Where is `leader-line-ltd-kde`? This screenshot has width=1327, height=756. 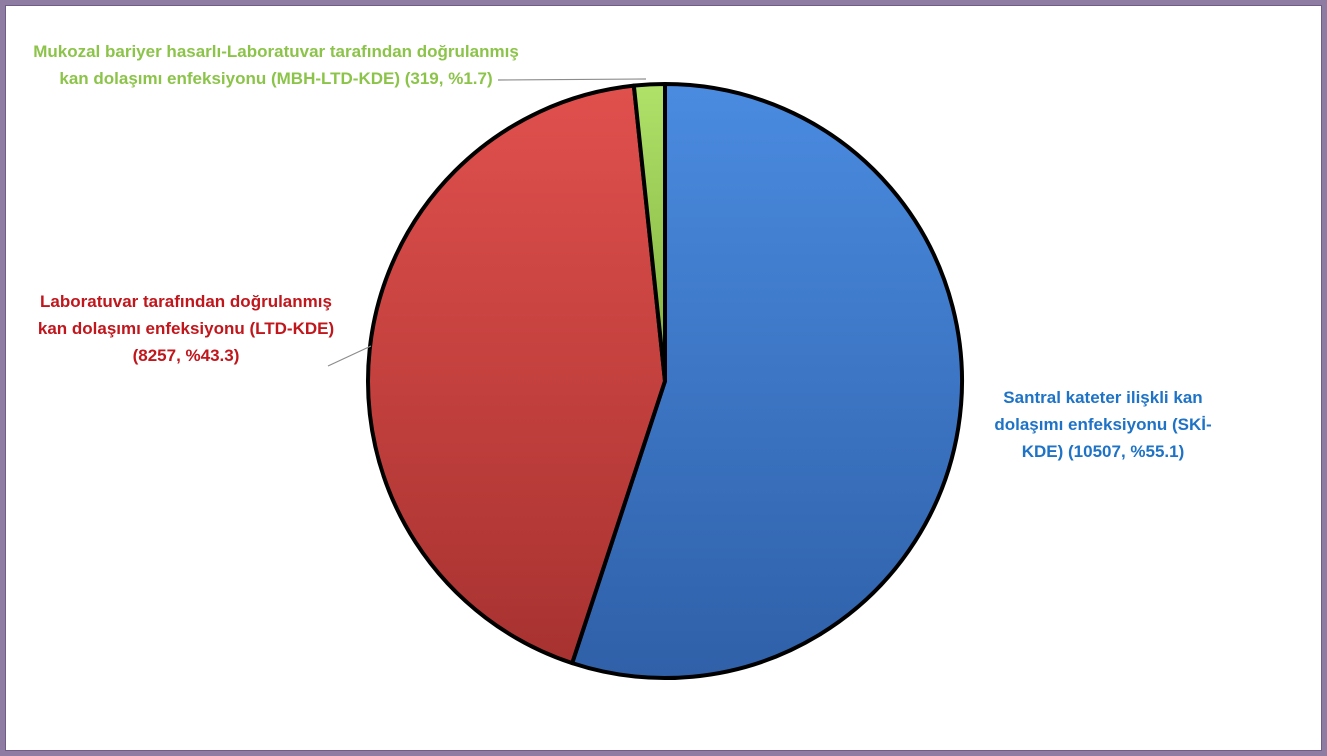 leader-line-ltd-kde is located at coordinates (349, 356).